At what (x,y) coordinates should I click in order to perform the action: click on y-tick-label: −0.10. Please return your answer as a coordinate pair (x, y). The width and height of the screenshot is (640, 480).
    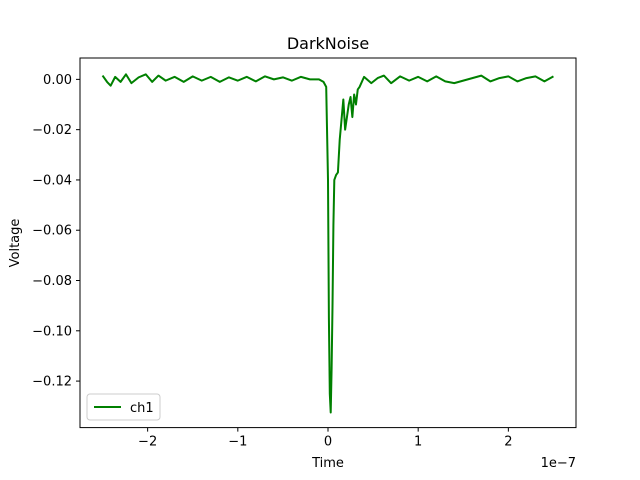
    Looking at the image, I should click on (52, 331).